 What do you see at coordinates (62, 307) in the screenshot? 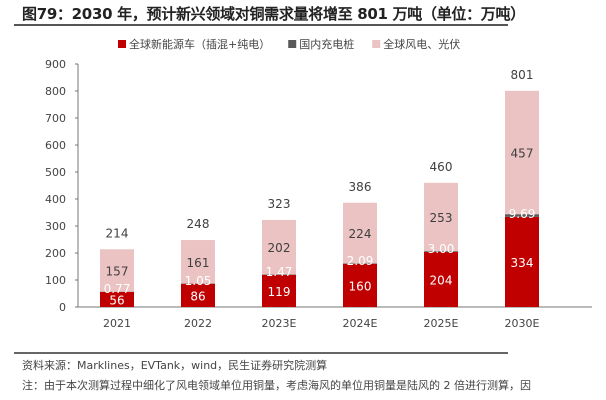
I see `y-tick-label: 0` at bounding box center [62, 307].